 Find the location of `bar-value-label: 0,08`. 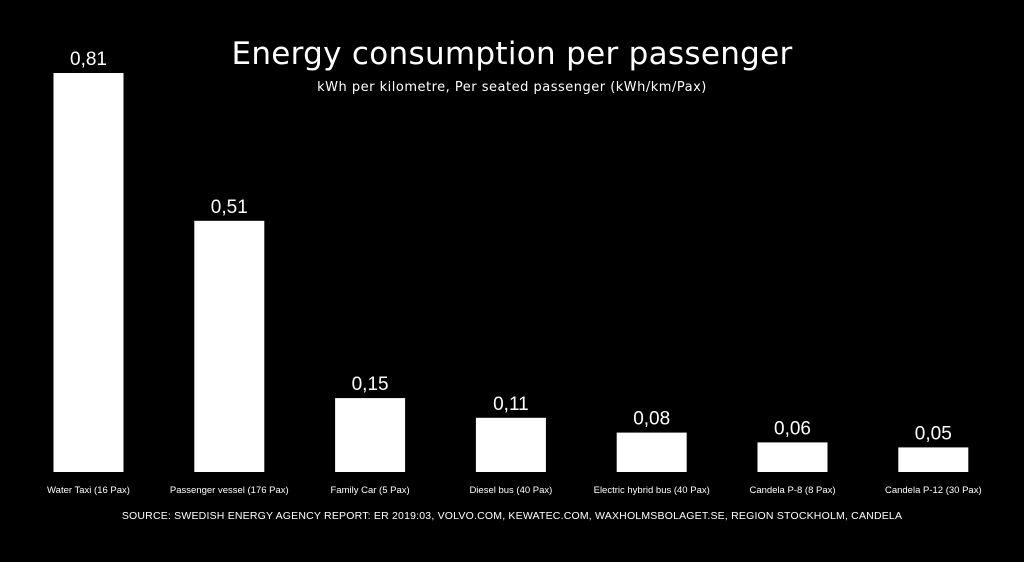

bar-value-label: 0,08 is located at coordinates (651, 419).